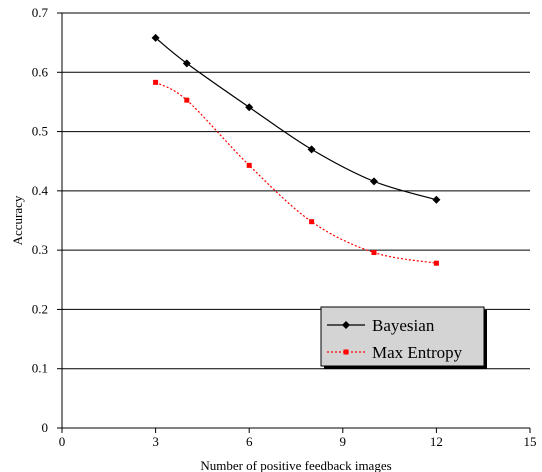 The height and width of the screenshot is (472, 542). What do you see at coordinates (40, 12) in the screenshot?
I see `y-tick-label: 0.7` at bounding box center [40, 12].